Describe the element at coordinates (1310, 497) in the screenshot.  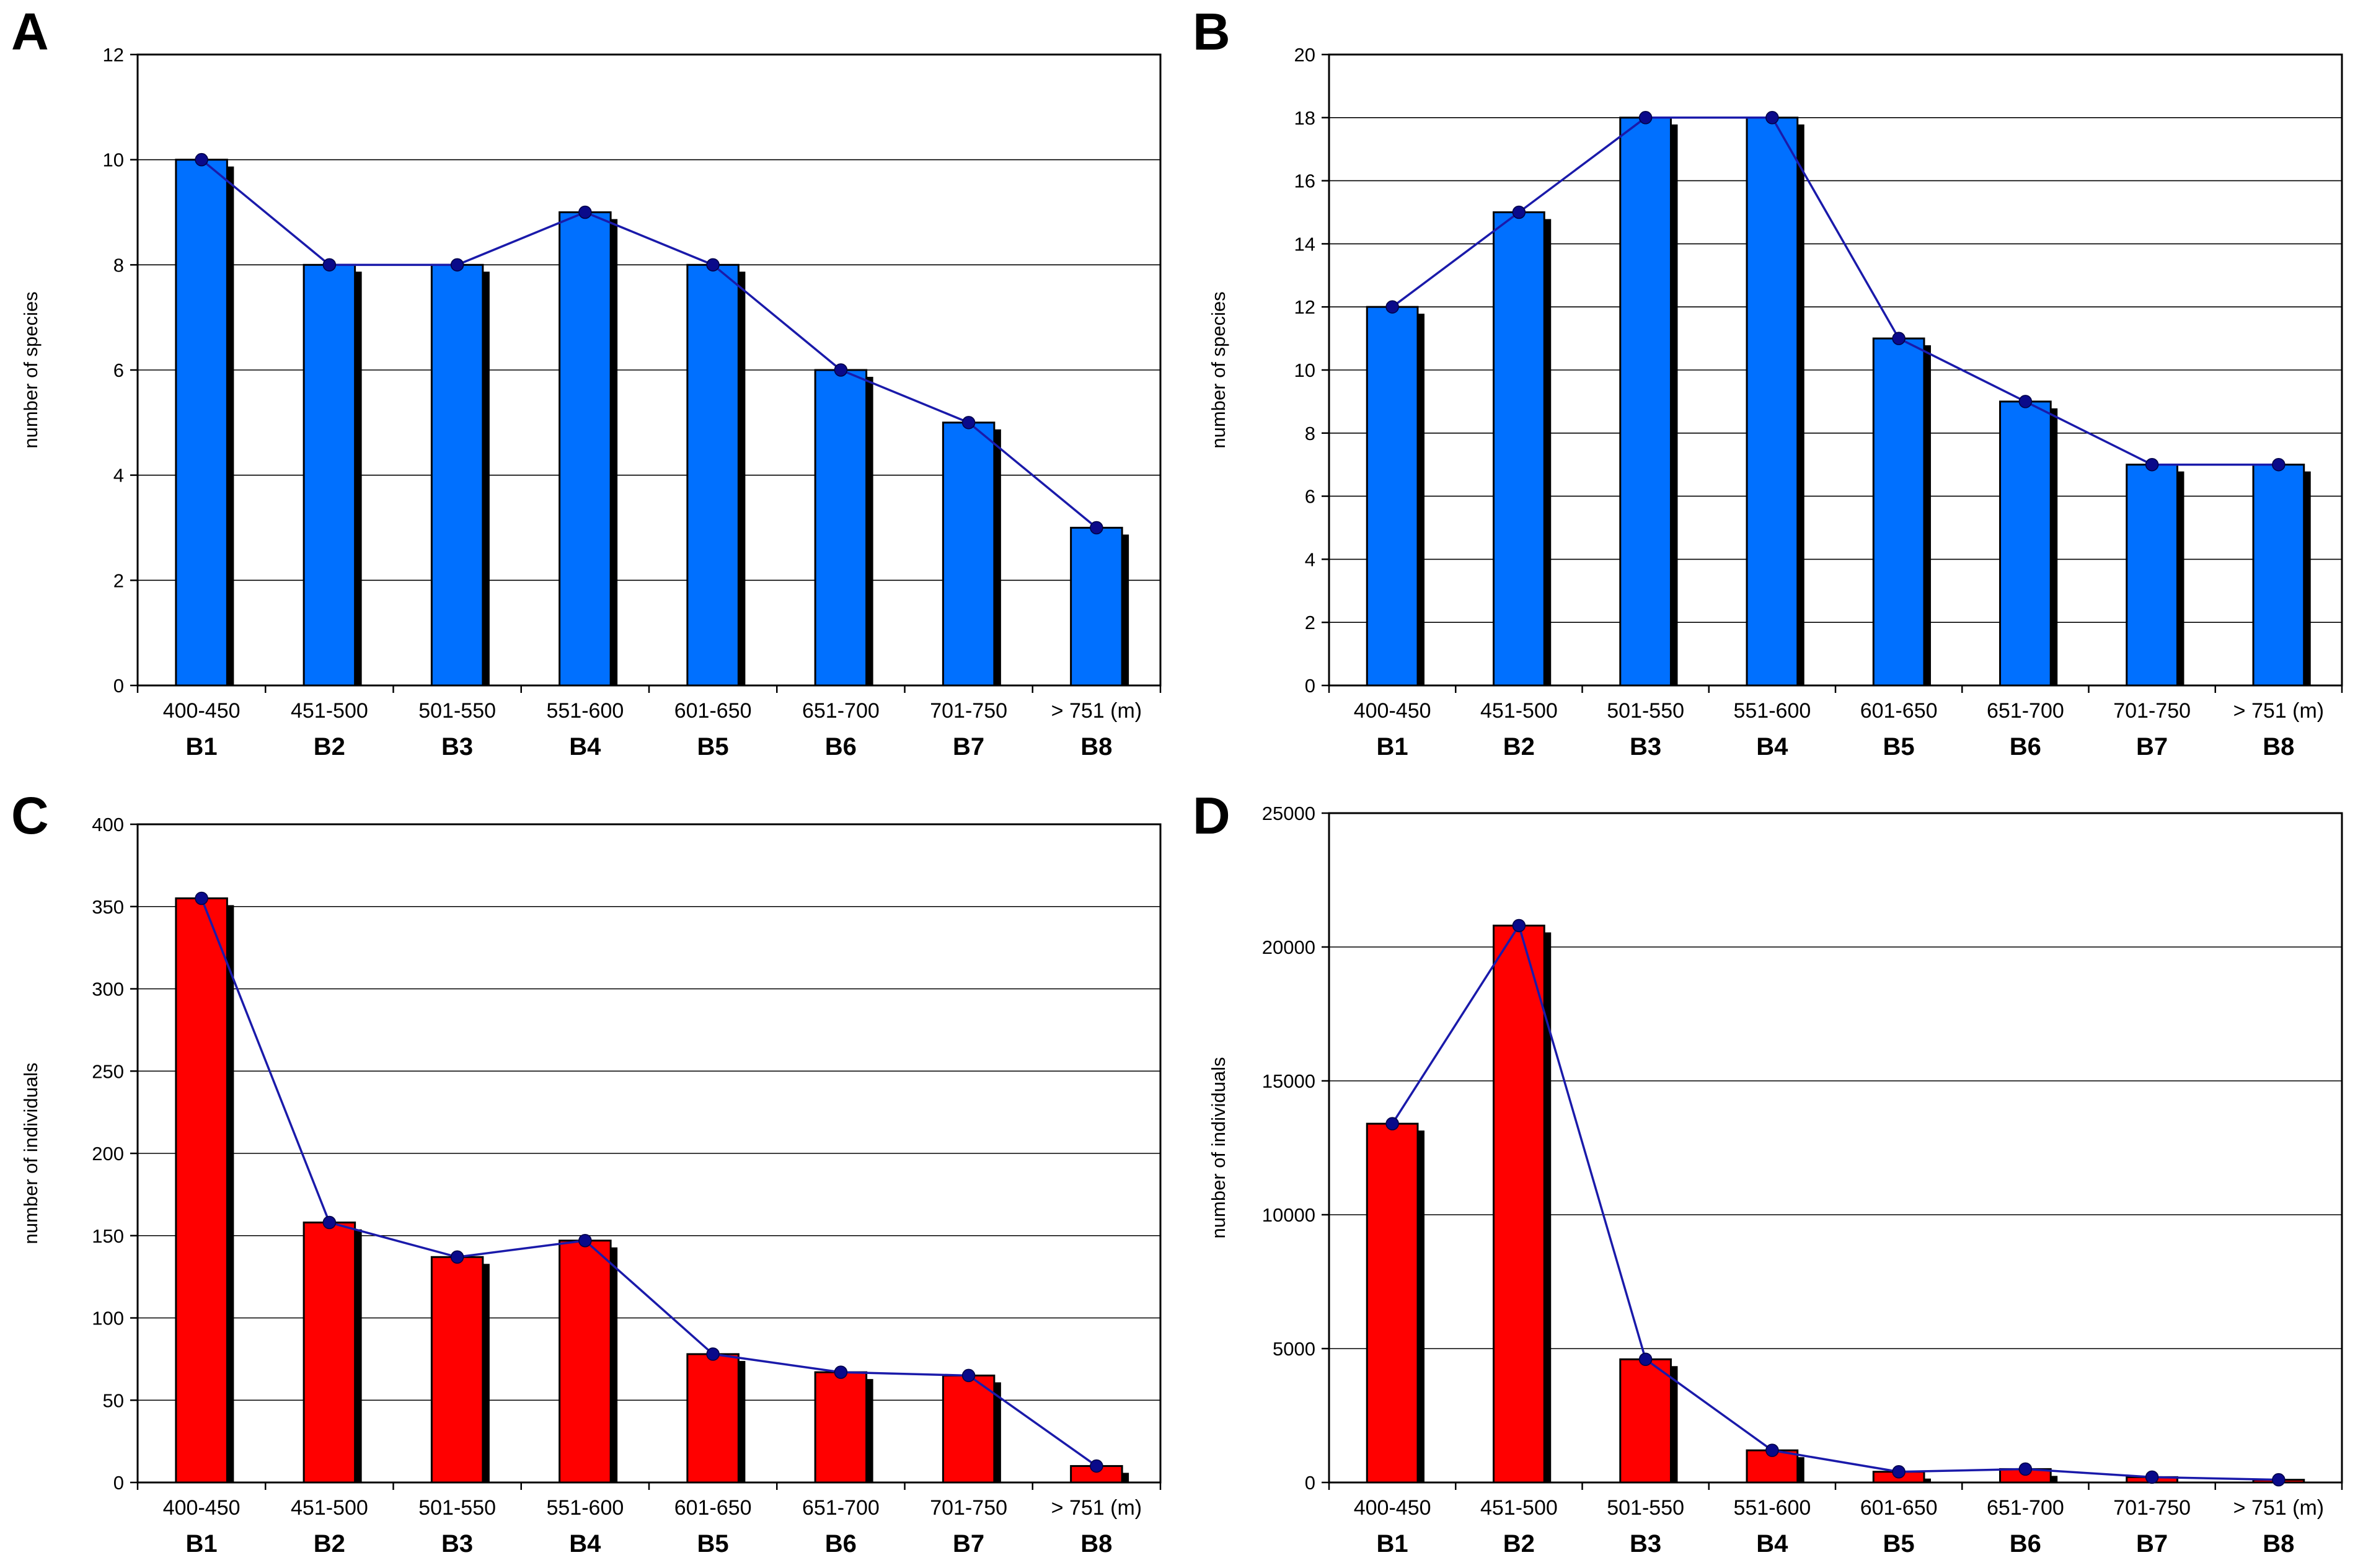
I see `y-tick-label: 6` at that location.